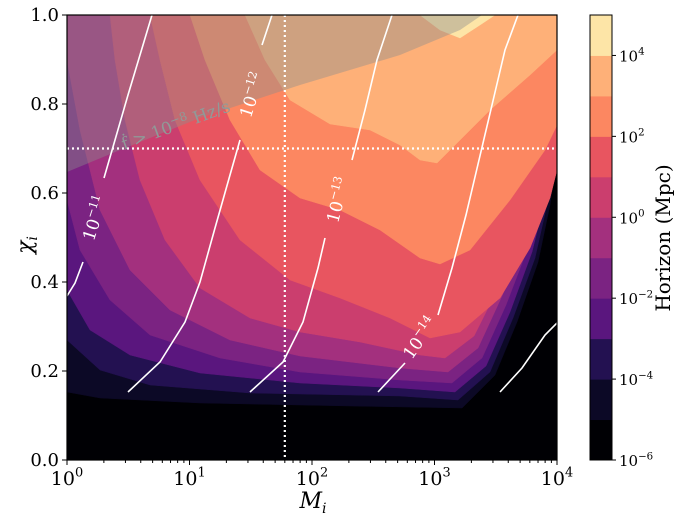 Image resolution: width=686 pixels, height=520 pixels. What do you see at coordinates (44, 460) in the screenshot?
I see `y-tick-label: 0.0` at bounding box center [44, 460].